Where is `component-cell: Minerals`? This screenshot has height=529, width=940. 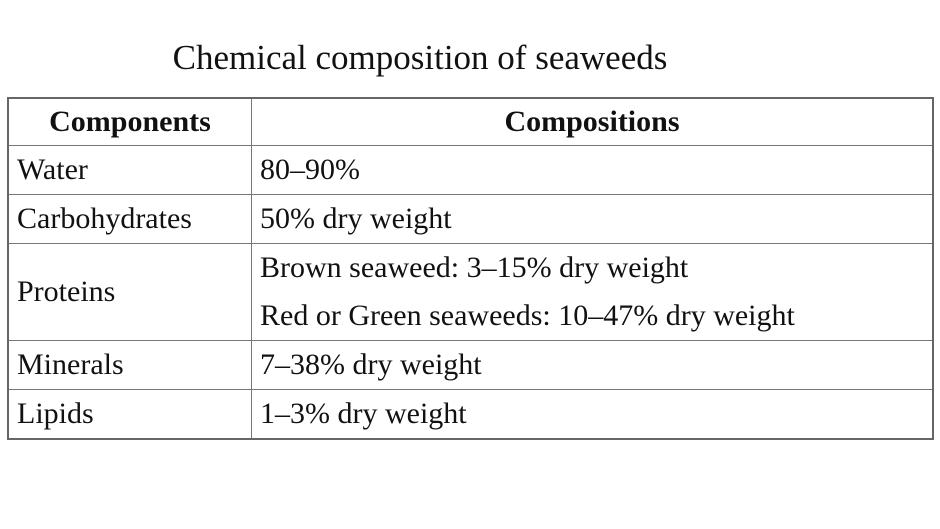 component-cell: Minerals is located at coordinates (129, 365).